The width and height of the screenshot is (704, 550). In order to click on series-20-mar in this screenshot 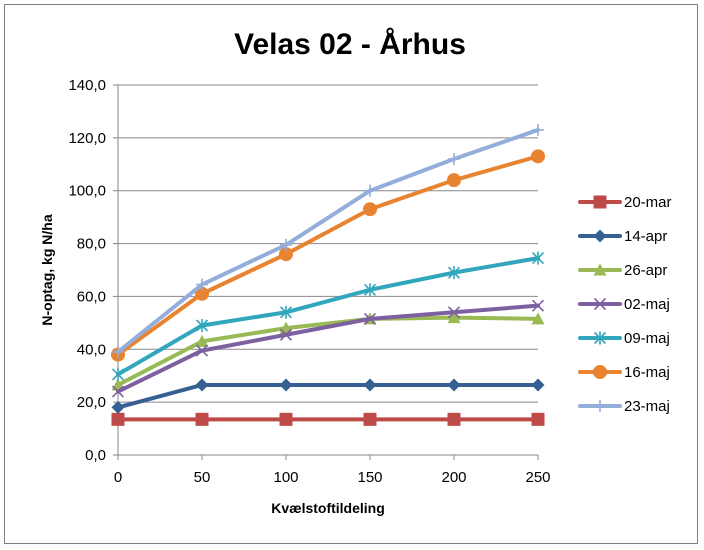, I will do `click(328, 419)`.